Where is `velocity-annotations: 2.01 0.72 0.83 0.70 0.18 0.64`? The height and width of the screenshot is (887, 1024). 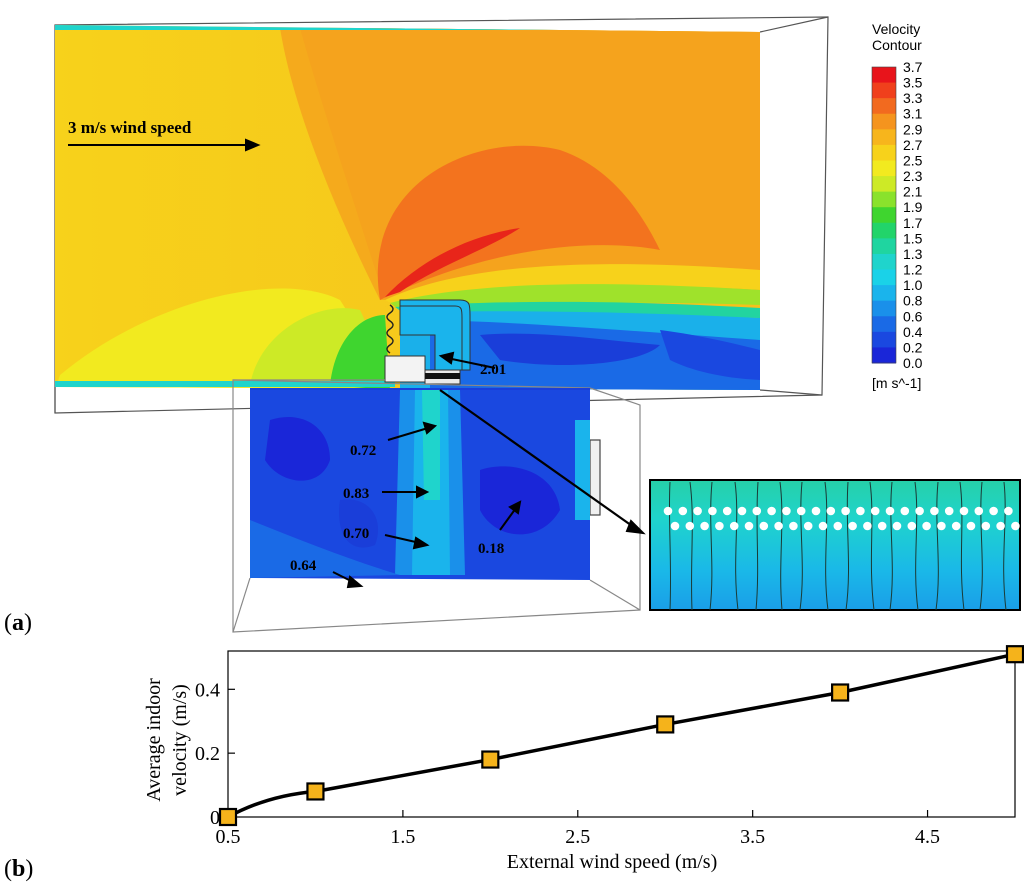 velocity-annotations: 2.01 0.72 0.83 0.70 0.18 0.64 is located at coordinates (398, 468).